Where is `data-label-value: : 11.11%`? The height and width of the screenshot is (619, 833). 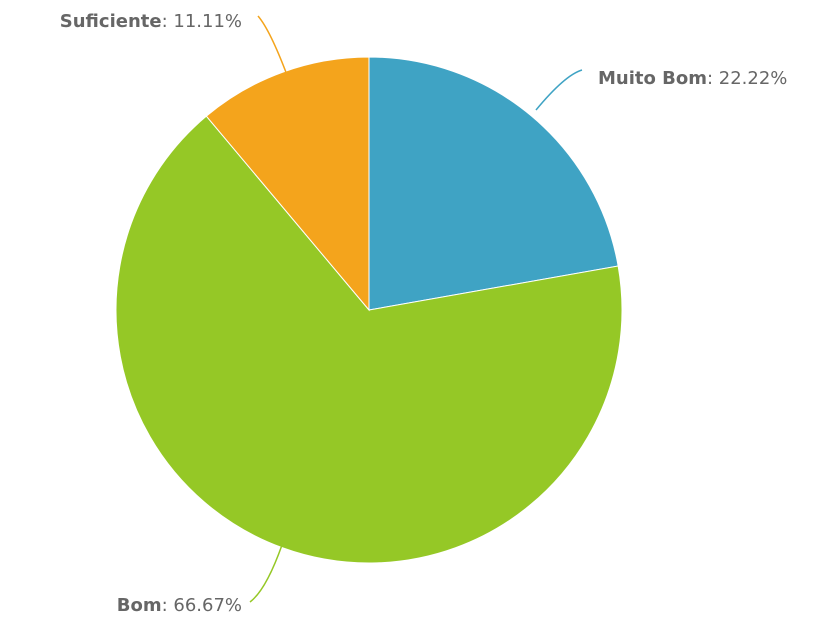
data-label-value: : 11.11% is located at coordinates (202, 21).